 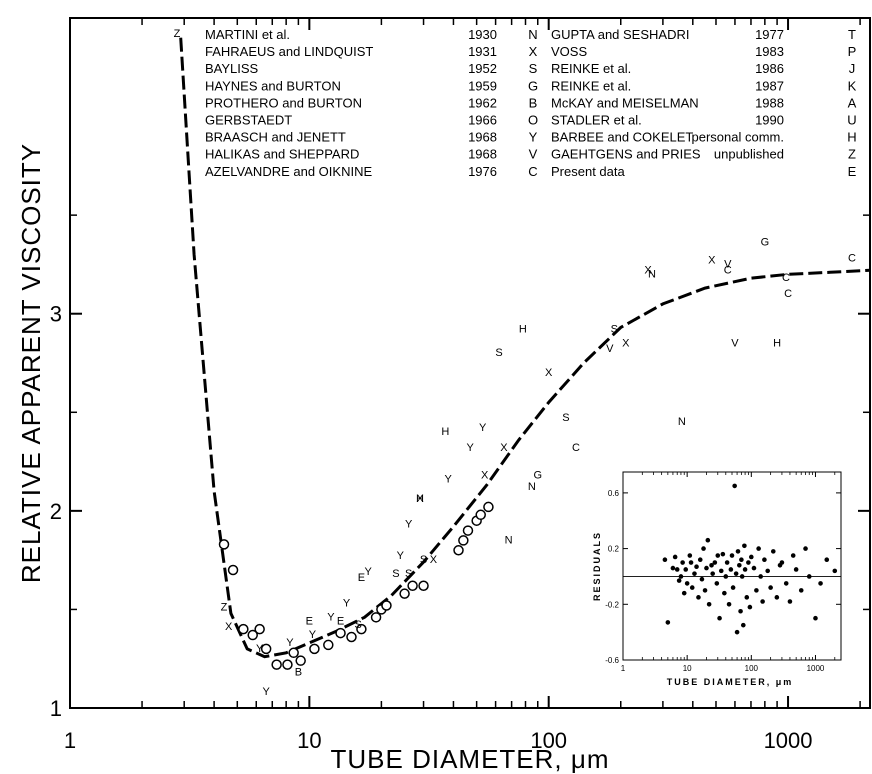 I want to click on legend-entry: GUPTA and SESHADRI 1977 T, so click(x=703, y=34).